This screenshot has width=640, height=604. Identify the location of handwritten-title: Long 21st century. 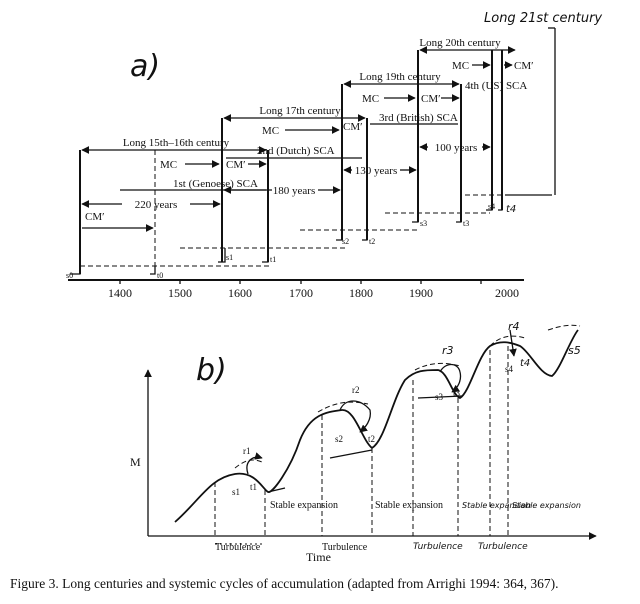
(543, 18).